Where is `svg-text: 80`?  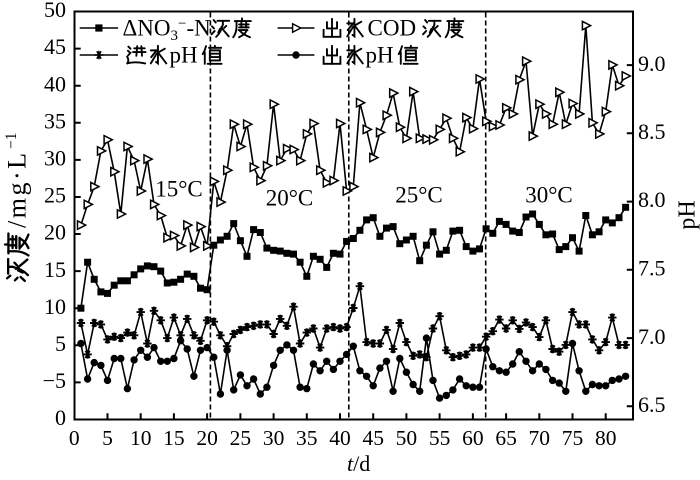 svg-text: 80 is located at coordinates (606, 438).